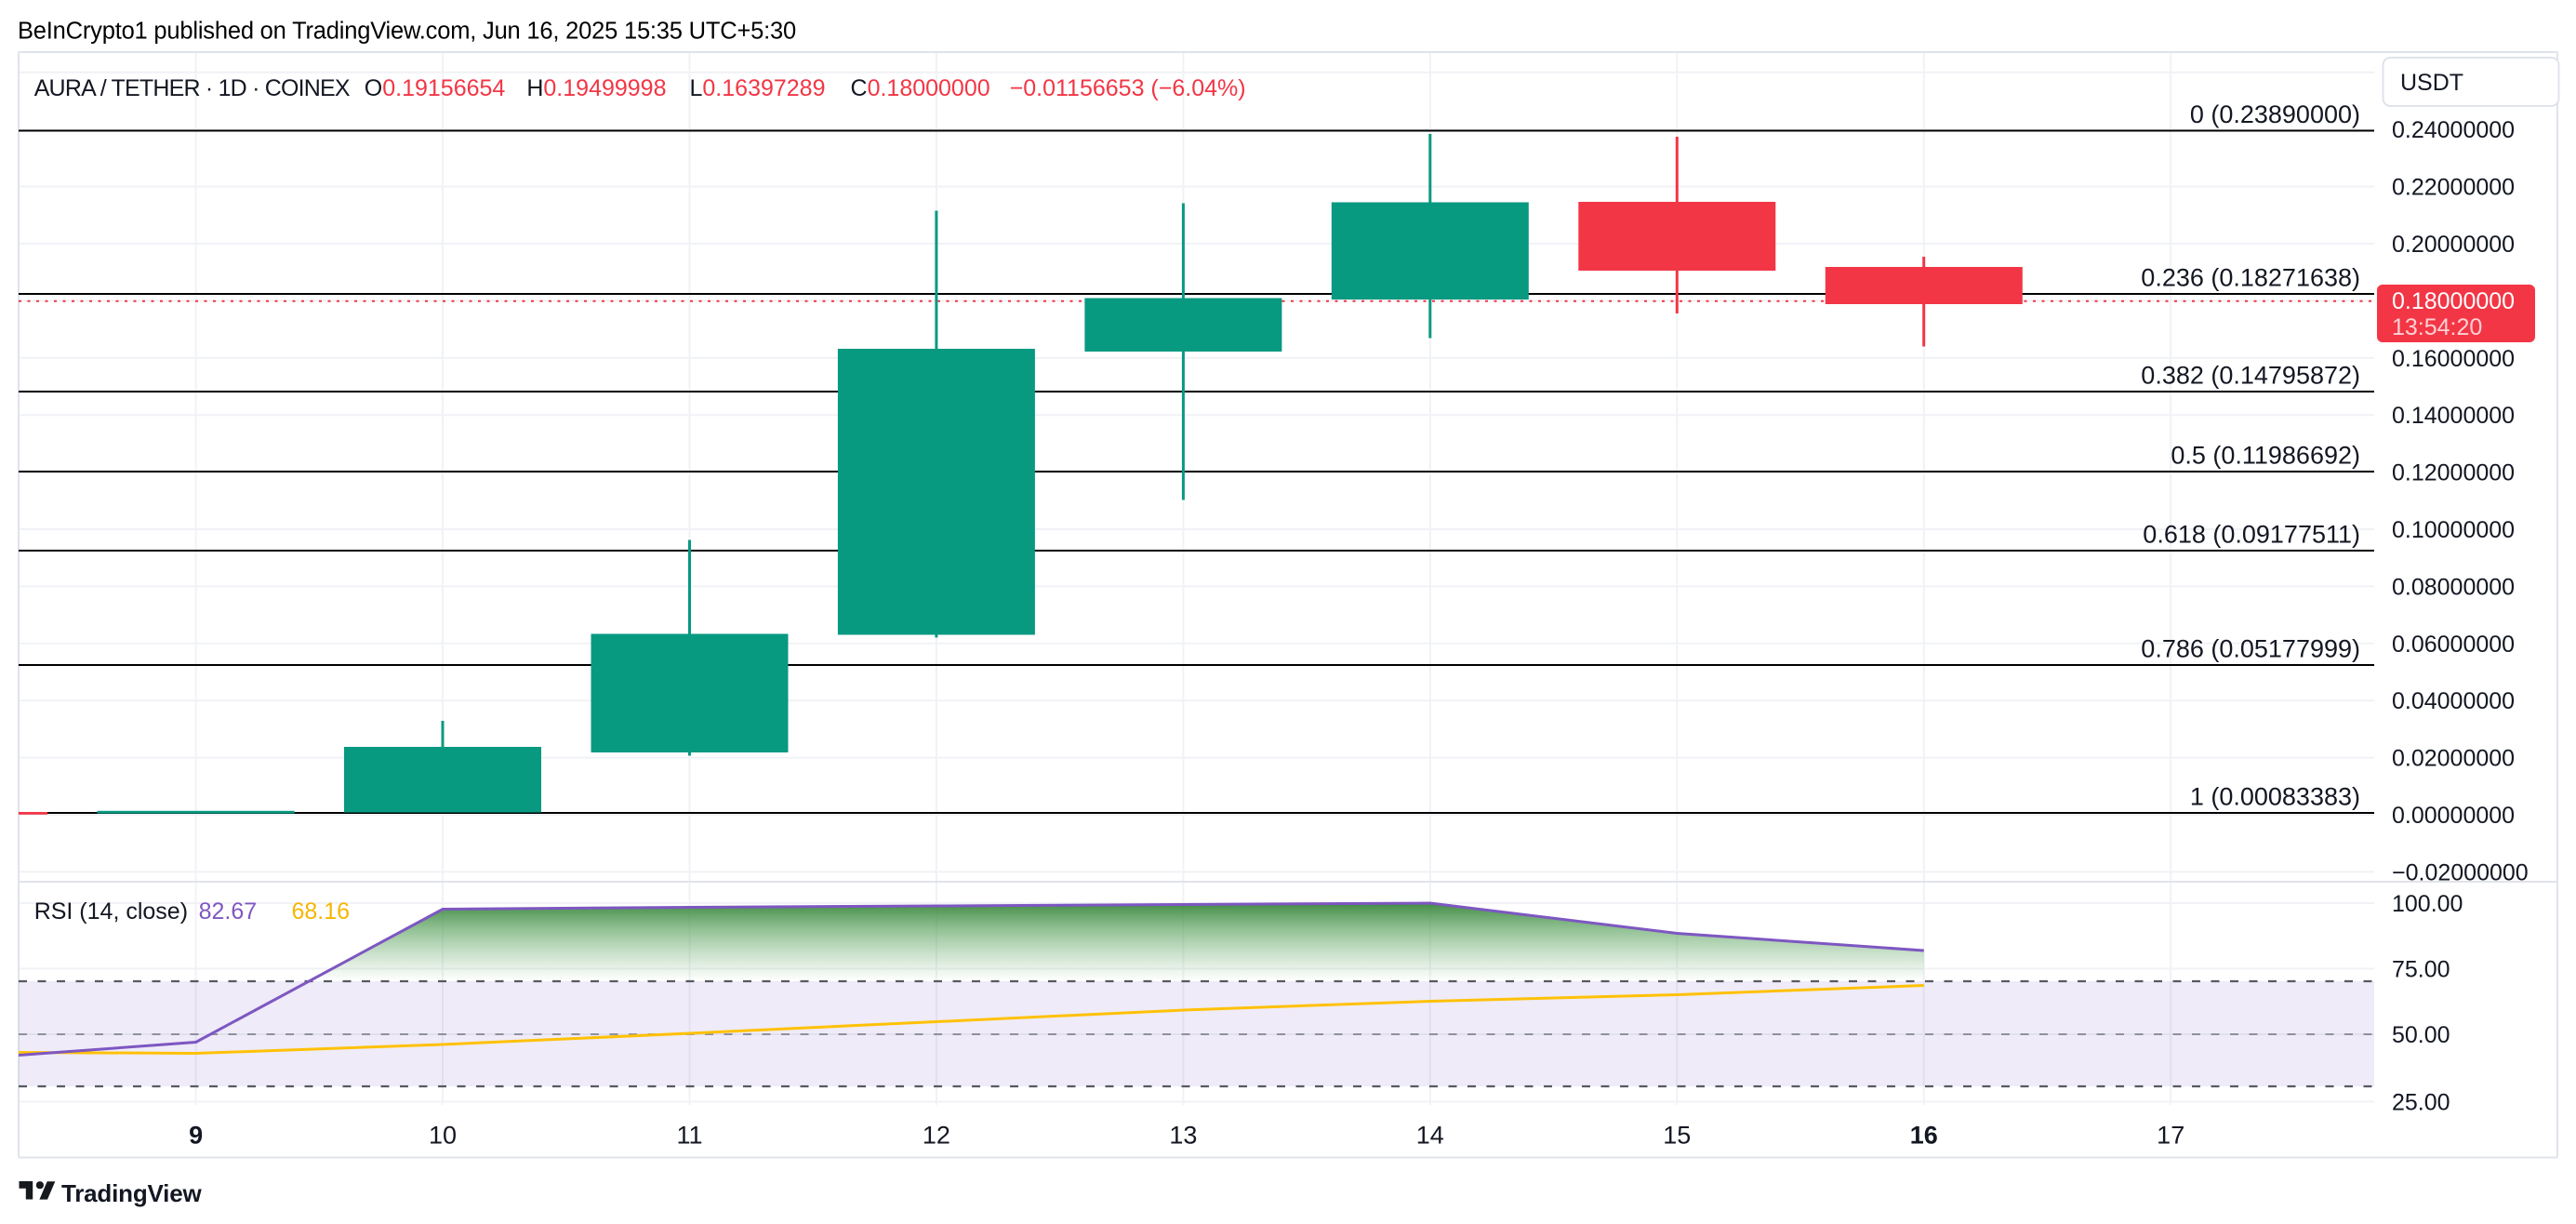  What do you see at coordinates (443, 1136) in the screenshot?
I see `svg-text: 10` at bounding box center [443, 1136].